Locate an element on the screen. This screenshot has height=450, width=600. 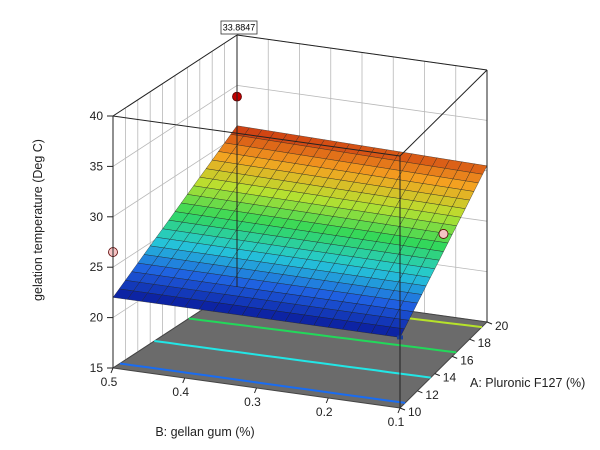
y-tick-label: 0.2 is located at coordinates (324, 412).